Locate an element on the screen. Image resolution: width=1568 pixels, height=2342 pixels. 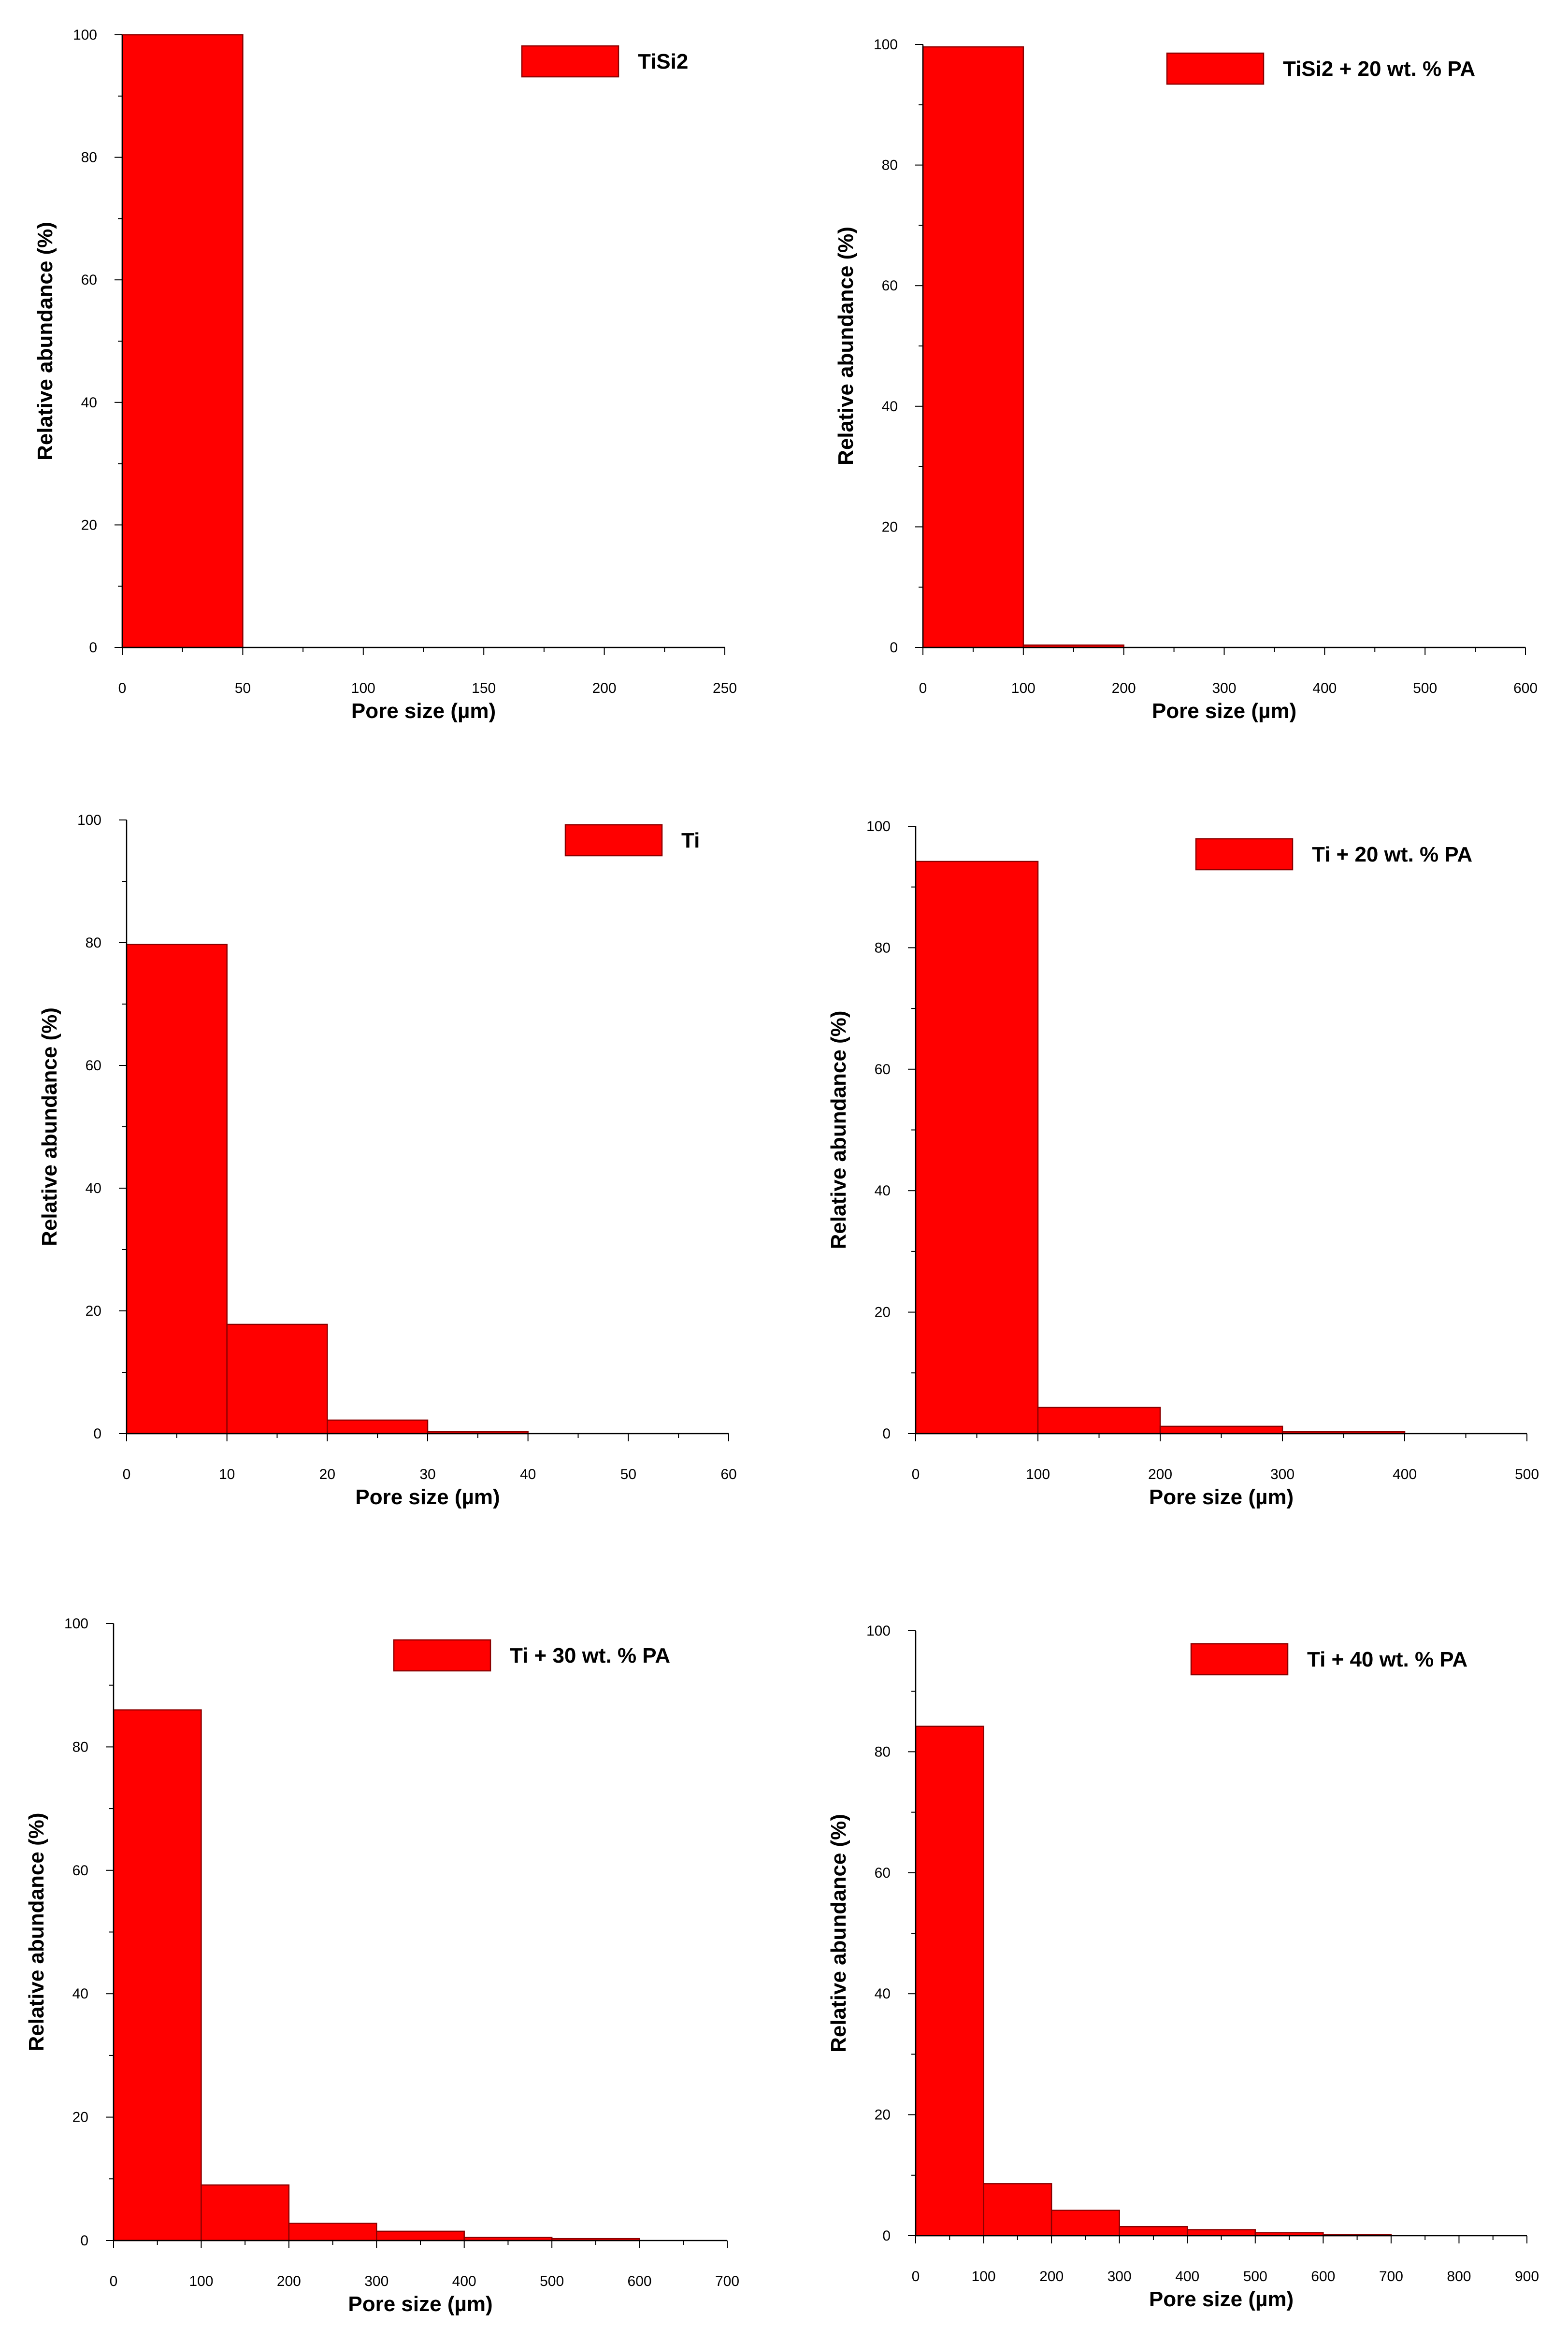
y-axis-title-6: Relative abundance (%) is located at coordinates (839, 1933).